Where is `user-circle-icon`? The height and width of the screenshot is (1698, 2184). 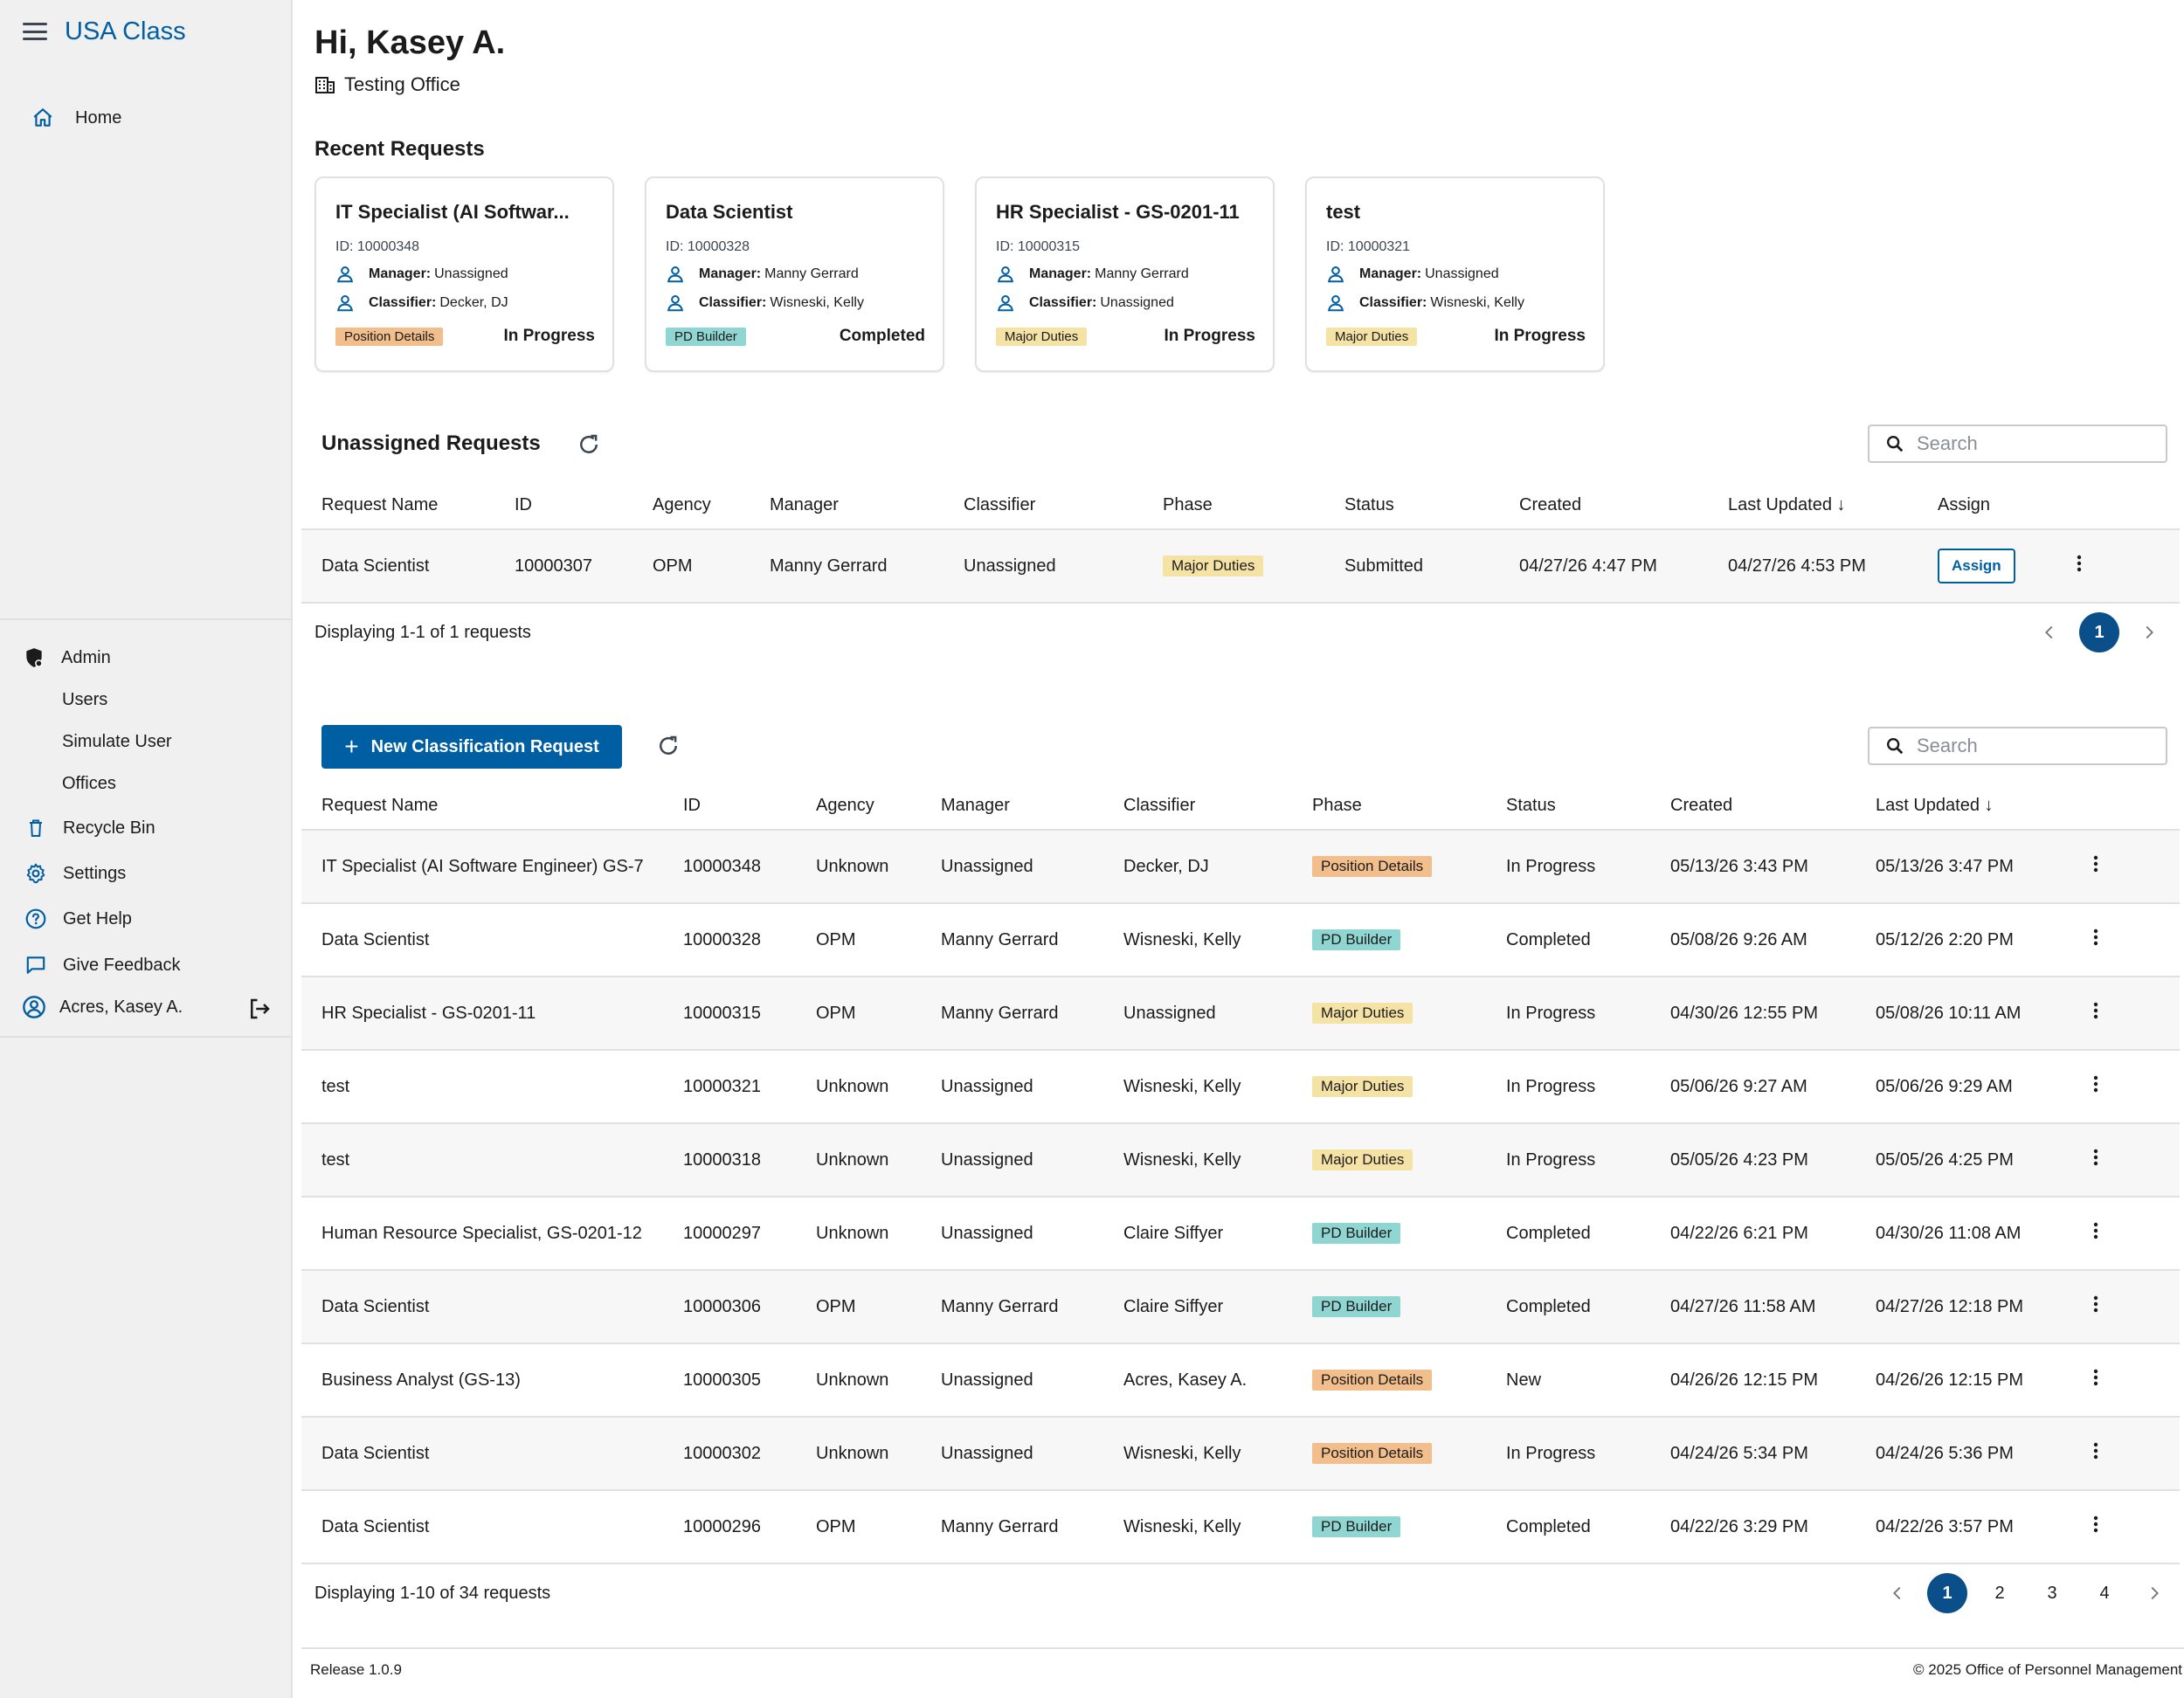 user-circle-icon is located at coordinates (34, 1007).